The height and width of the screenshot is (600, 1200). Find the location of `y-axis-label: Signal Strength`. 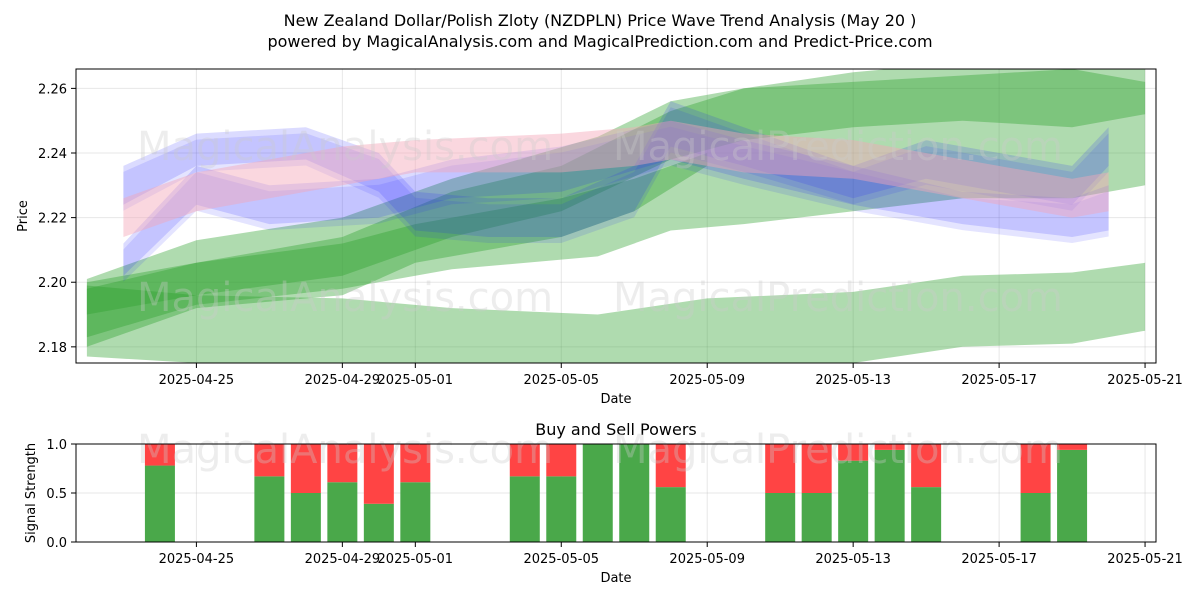

y-axis-label: Signal Strength is located at coordinates (31, 493).